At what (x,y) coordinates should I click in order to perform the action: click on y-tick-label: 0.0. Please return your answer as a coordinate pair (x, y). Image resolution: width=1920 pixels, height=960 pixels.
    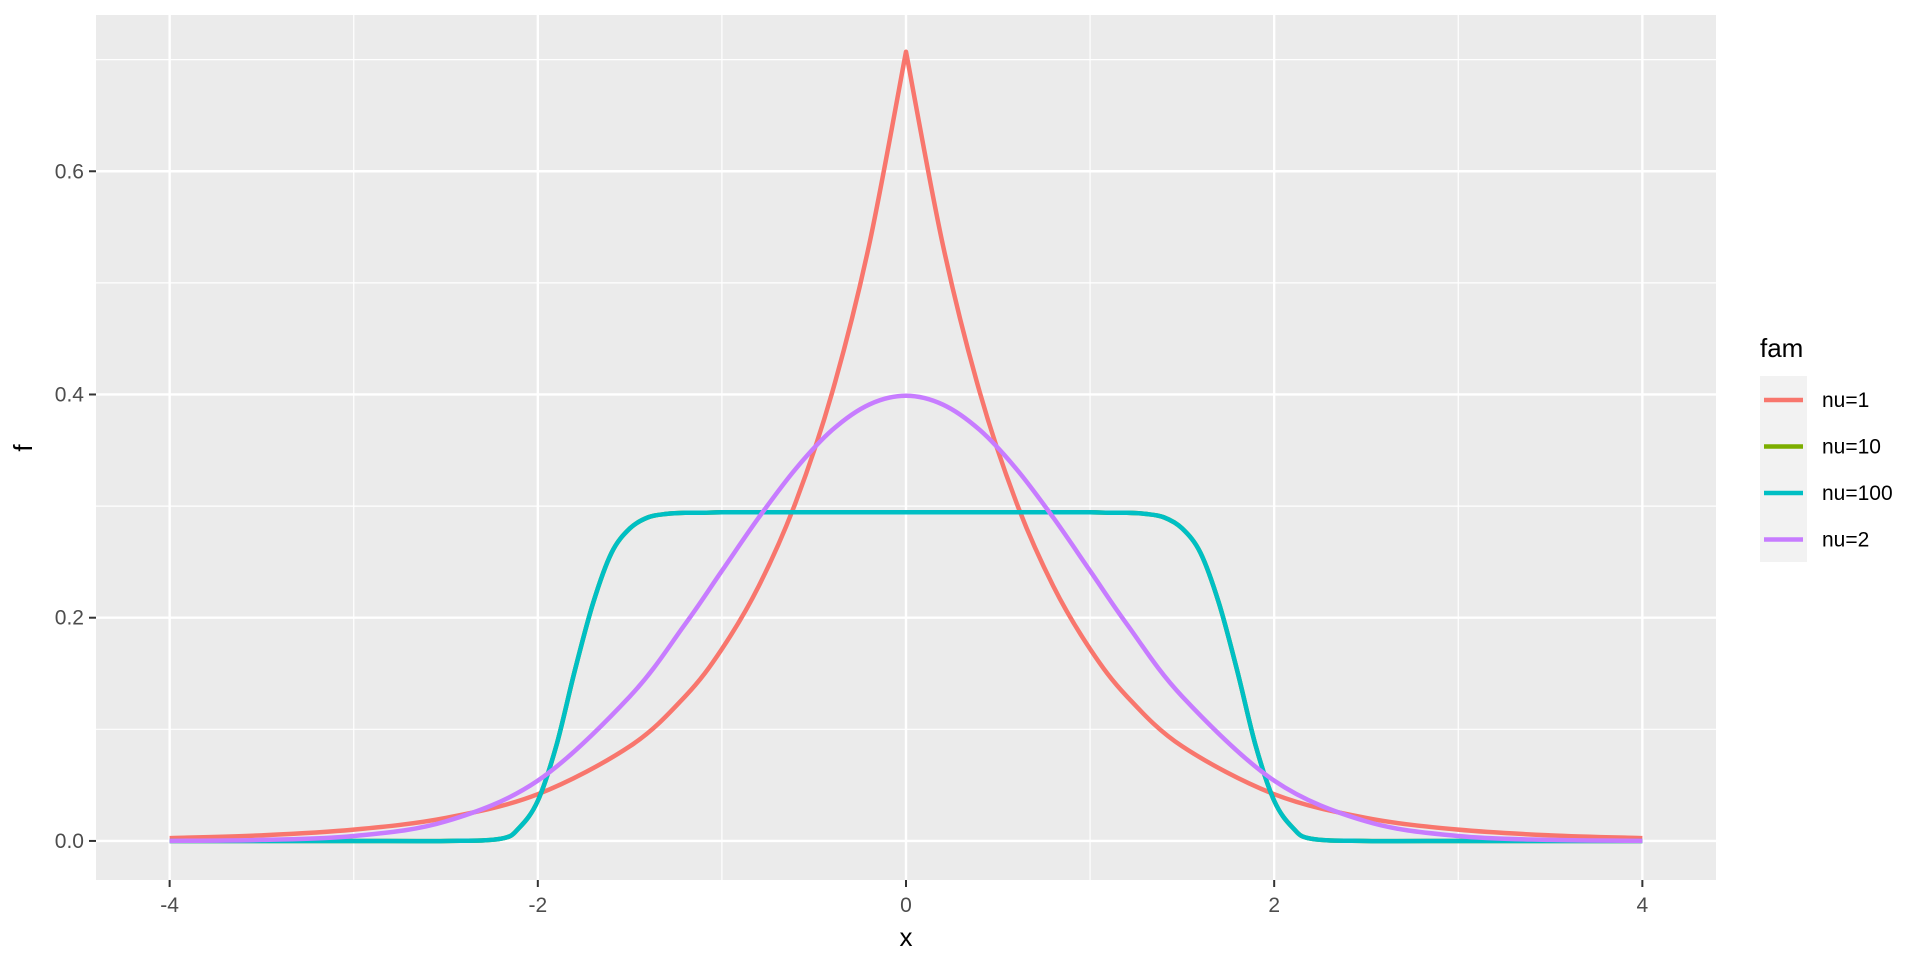
    Looking at the image, I should click on (69, 841).